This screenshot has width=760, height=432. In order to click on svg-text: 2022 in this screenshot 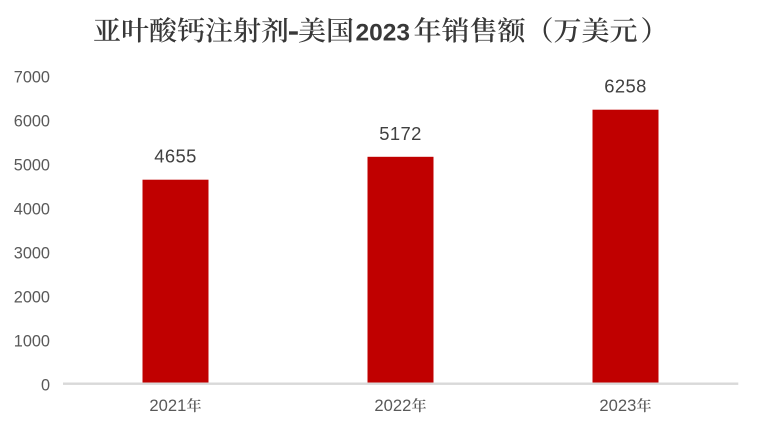, I will do `click(392, 405)`.